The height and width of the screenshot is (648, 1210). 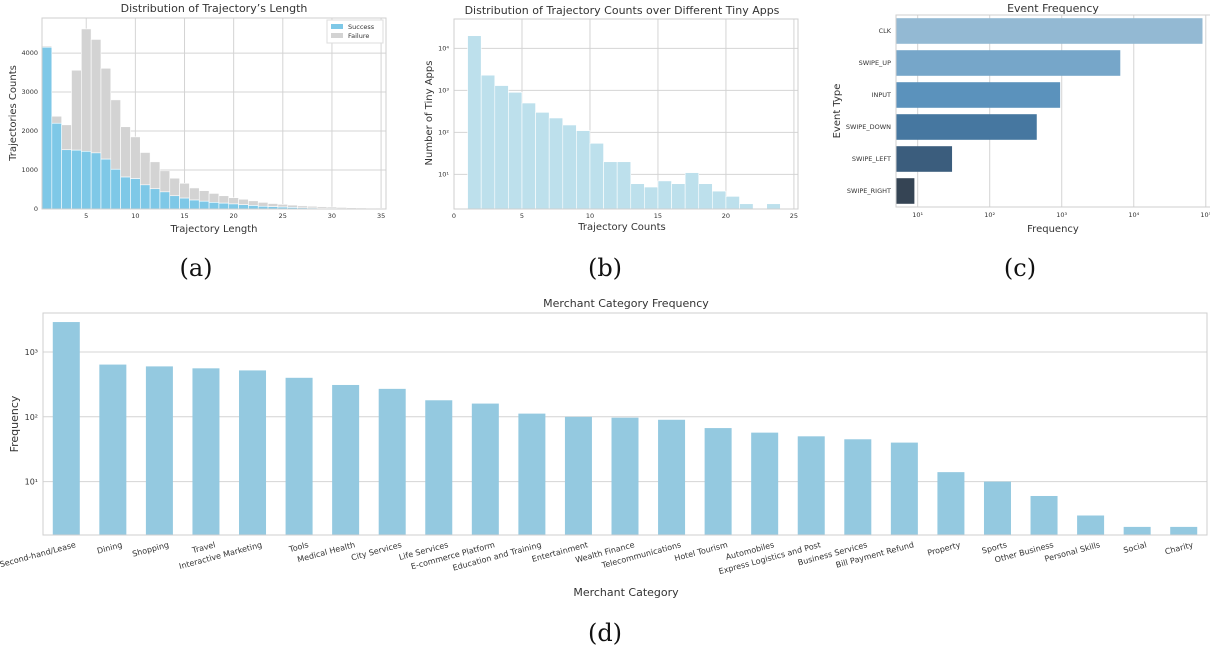 What do you see at coordinates (837, 111) in the screenshot?
I see `chart-c-ylabel: Event Type` at bounding box center [837, 111].